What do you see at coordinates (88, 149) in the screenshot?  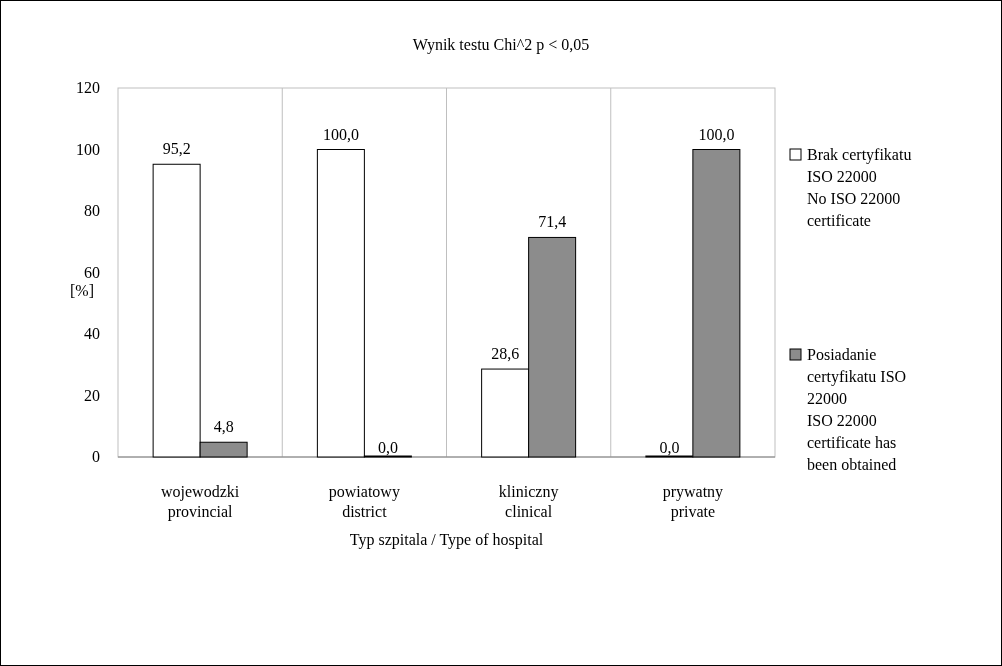 I see `y-tick-label: 100` at bounding box center [88, 149].